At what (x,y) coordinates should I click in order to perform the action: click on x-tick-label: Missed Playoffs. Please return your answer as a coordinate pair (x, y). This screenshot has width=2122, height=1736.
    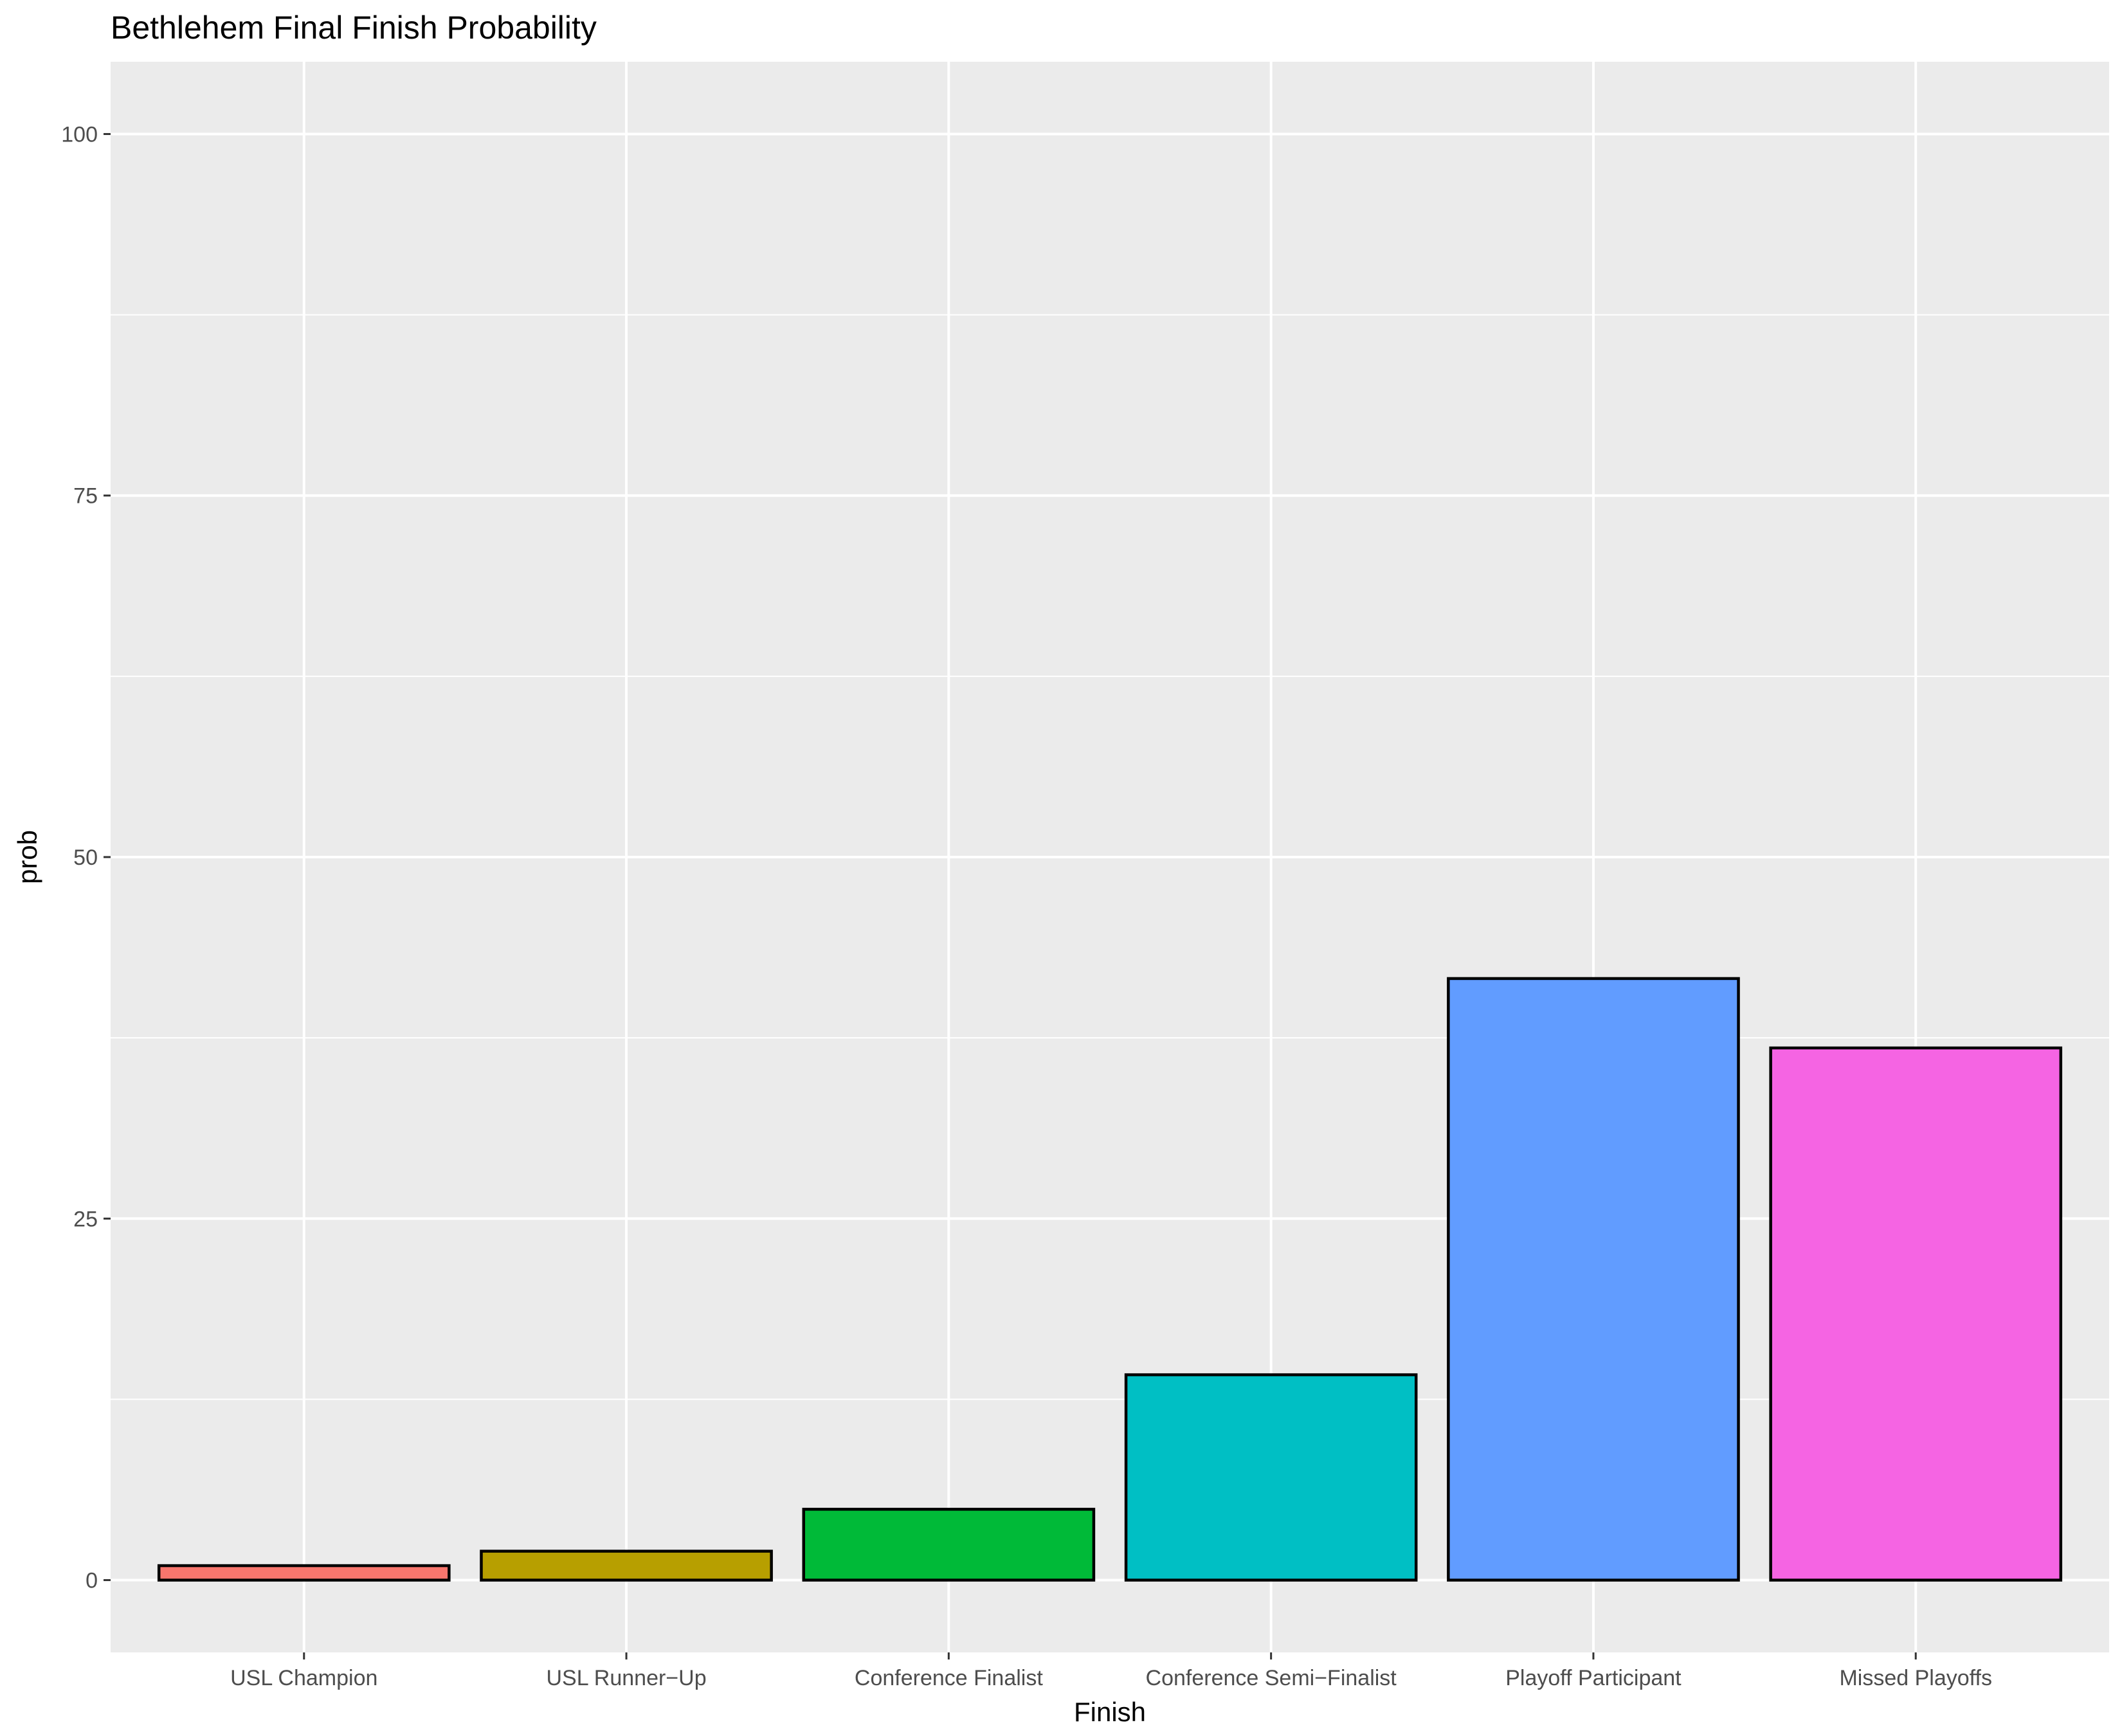
    Looking at the image, I should click on (1915, 1678).